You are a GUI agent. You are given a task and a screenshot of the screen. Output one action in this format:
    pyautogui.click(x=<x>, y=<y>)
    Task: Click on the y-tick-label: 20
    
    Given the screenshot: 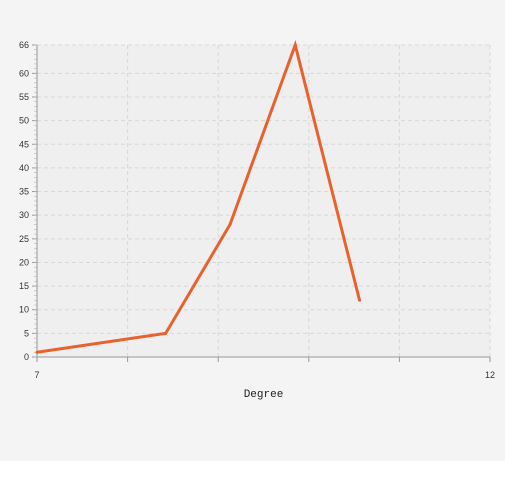 What is the action you would take?
    pyautogui.click(x=24, y=262)
    